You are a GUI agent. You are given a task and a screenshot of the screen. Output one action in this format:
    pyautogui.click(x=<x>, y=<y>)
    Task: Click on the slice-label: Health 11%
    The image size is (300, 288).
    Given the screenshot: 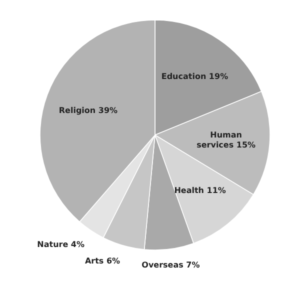 What is the action you would take?
    pyautogui.click(x=200, y=191)
    